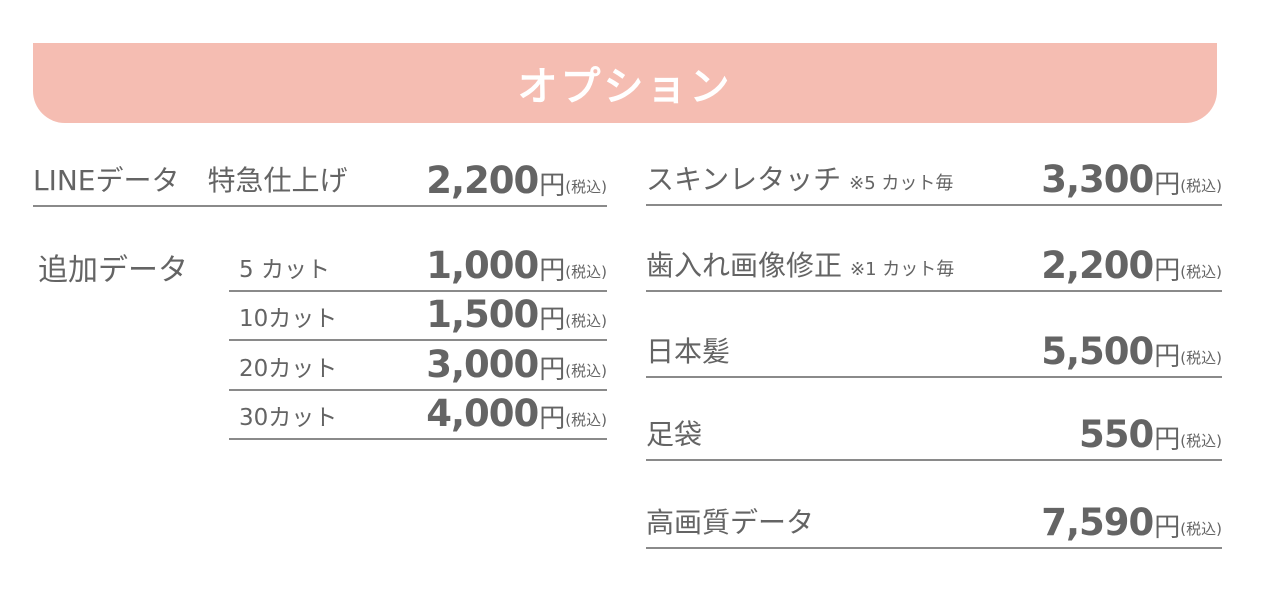 This screenshot has height=595, width=1269. What do you see at coordinates (482, 314) in the screenshot?
I see `price-value: 1,500` at bounding box center [482, 314].